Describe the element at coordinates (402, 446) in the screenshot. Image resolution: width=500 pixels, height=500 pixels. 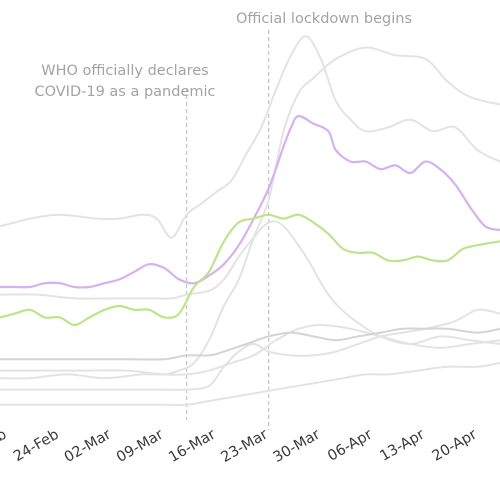
I see `x-tick-label: 13-Apr` at that location.